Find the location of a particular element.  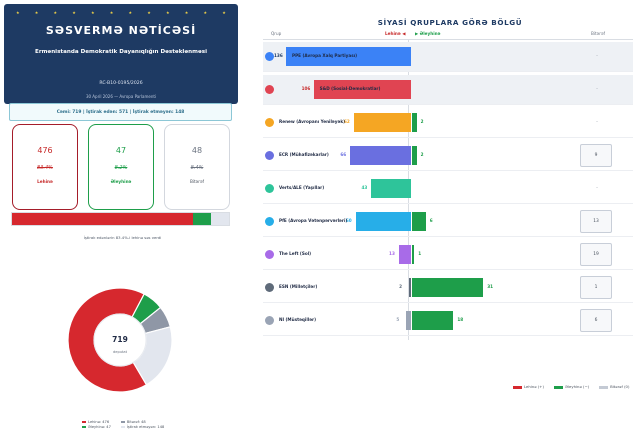

group-row: 106 S&D (Sosial-Demokratlar) – is located at coordinates (448, 90).